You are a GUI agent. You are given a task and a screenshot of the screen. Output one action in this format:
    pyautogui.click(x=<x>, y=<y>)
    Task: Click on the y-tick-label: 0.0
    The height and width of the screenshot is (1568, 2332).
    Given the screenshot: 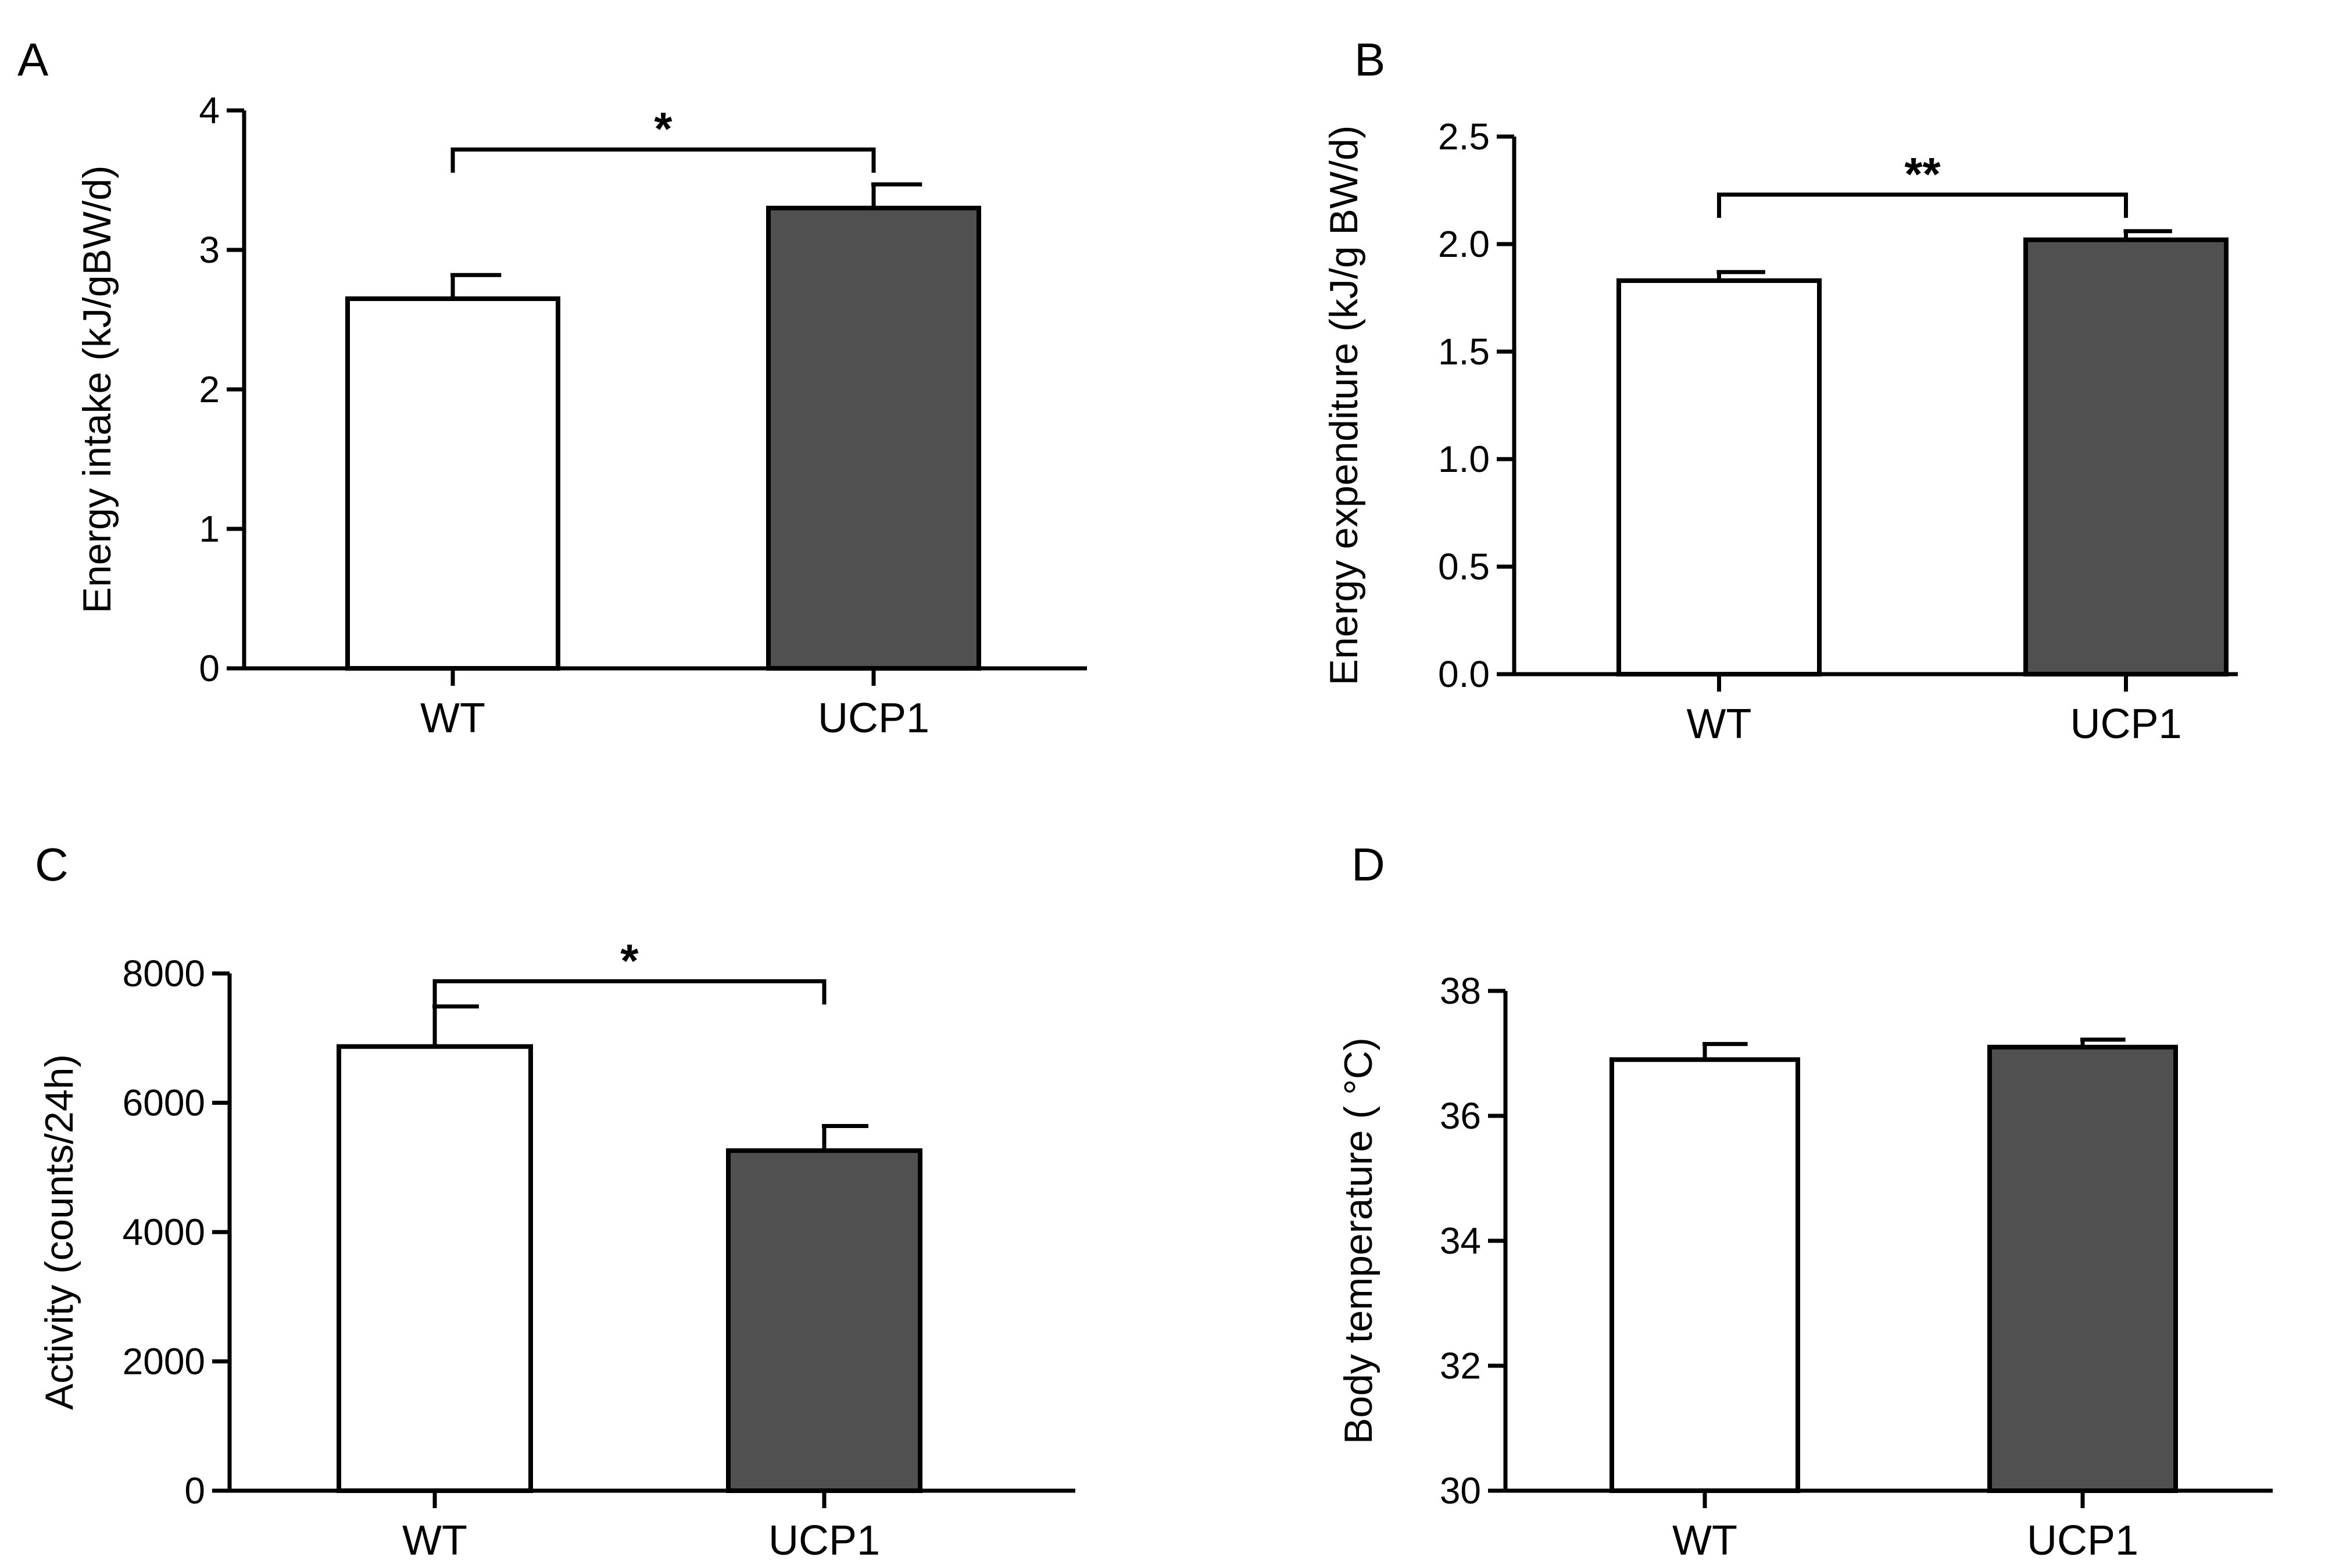 What is the action you would take?
    pyautogui.click(x=1464, y=674)
    